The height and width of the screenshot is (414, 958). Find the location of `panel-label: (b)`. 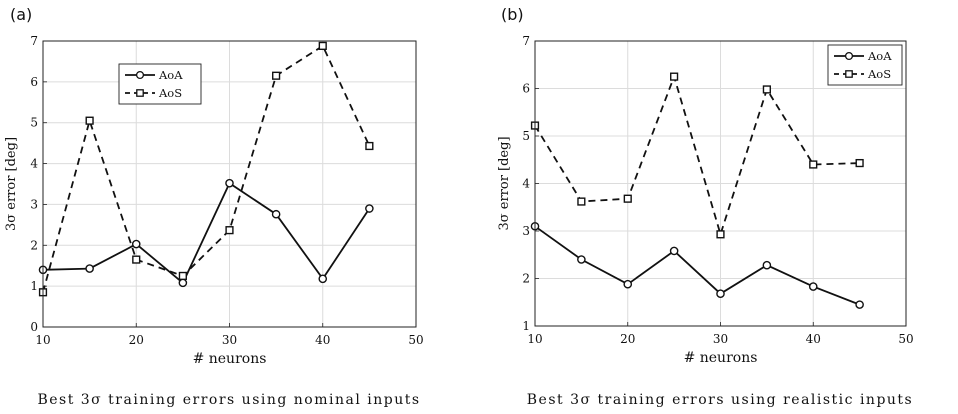

panel-label: (b) is located at coordinates (512, 14).